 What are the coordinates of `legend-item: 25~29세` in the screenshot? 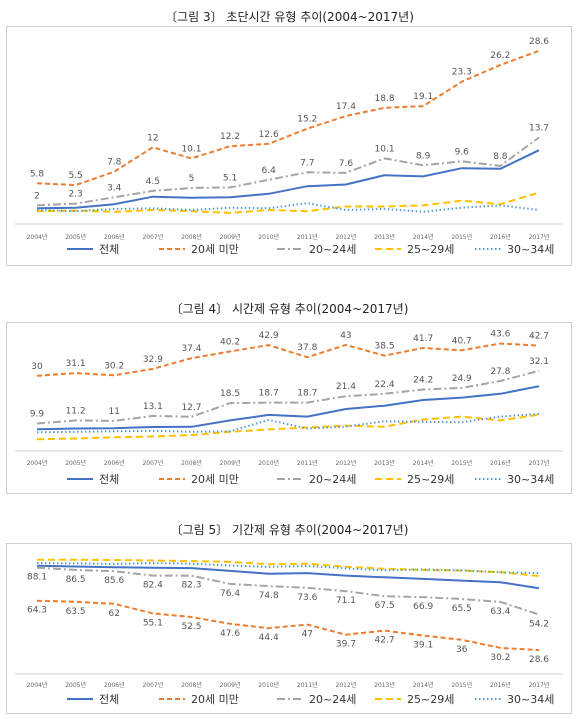 It's located at (414, 249).